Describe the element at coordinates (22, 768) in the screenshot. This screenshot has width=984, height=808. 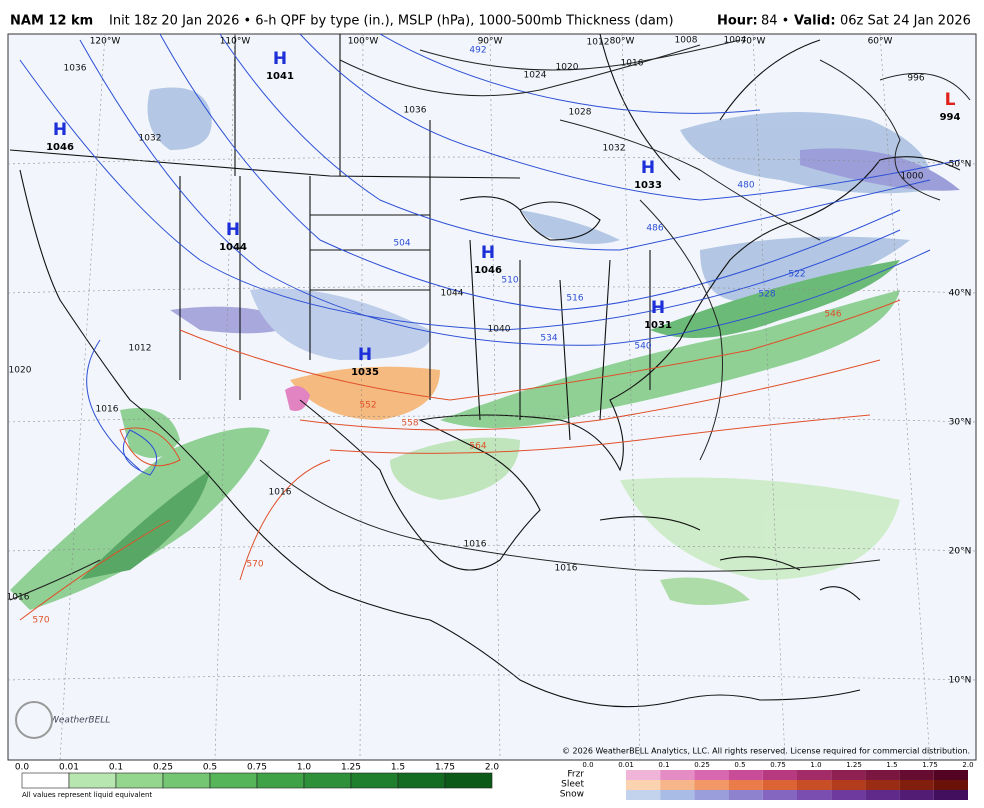
I see `qpf-tick-label: 0.0` at that location.